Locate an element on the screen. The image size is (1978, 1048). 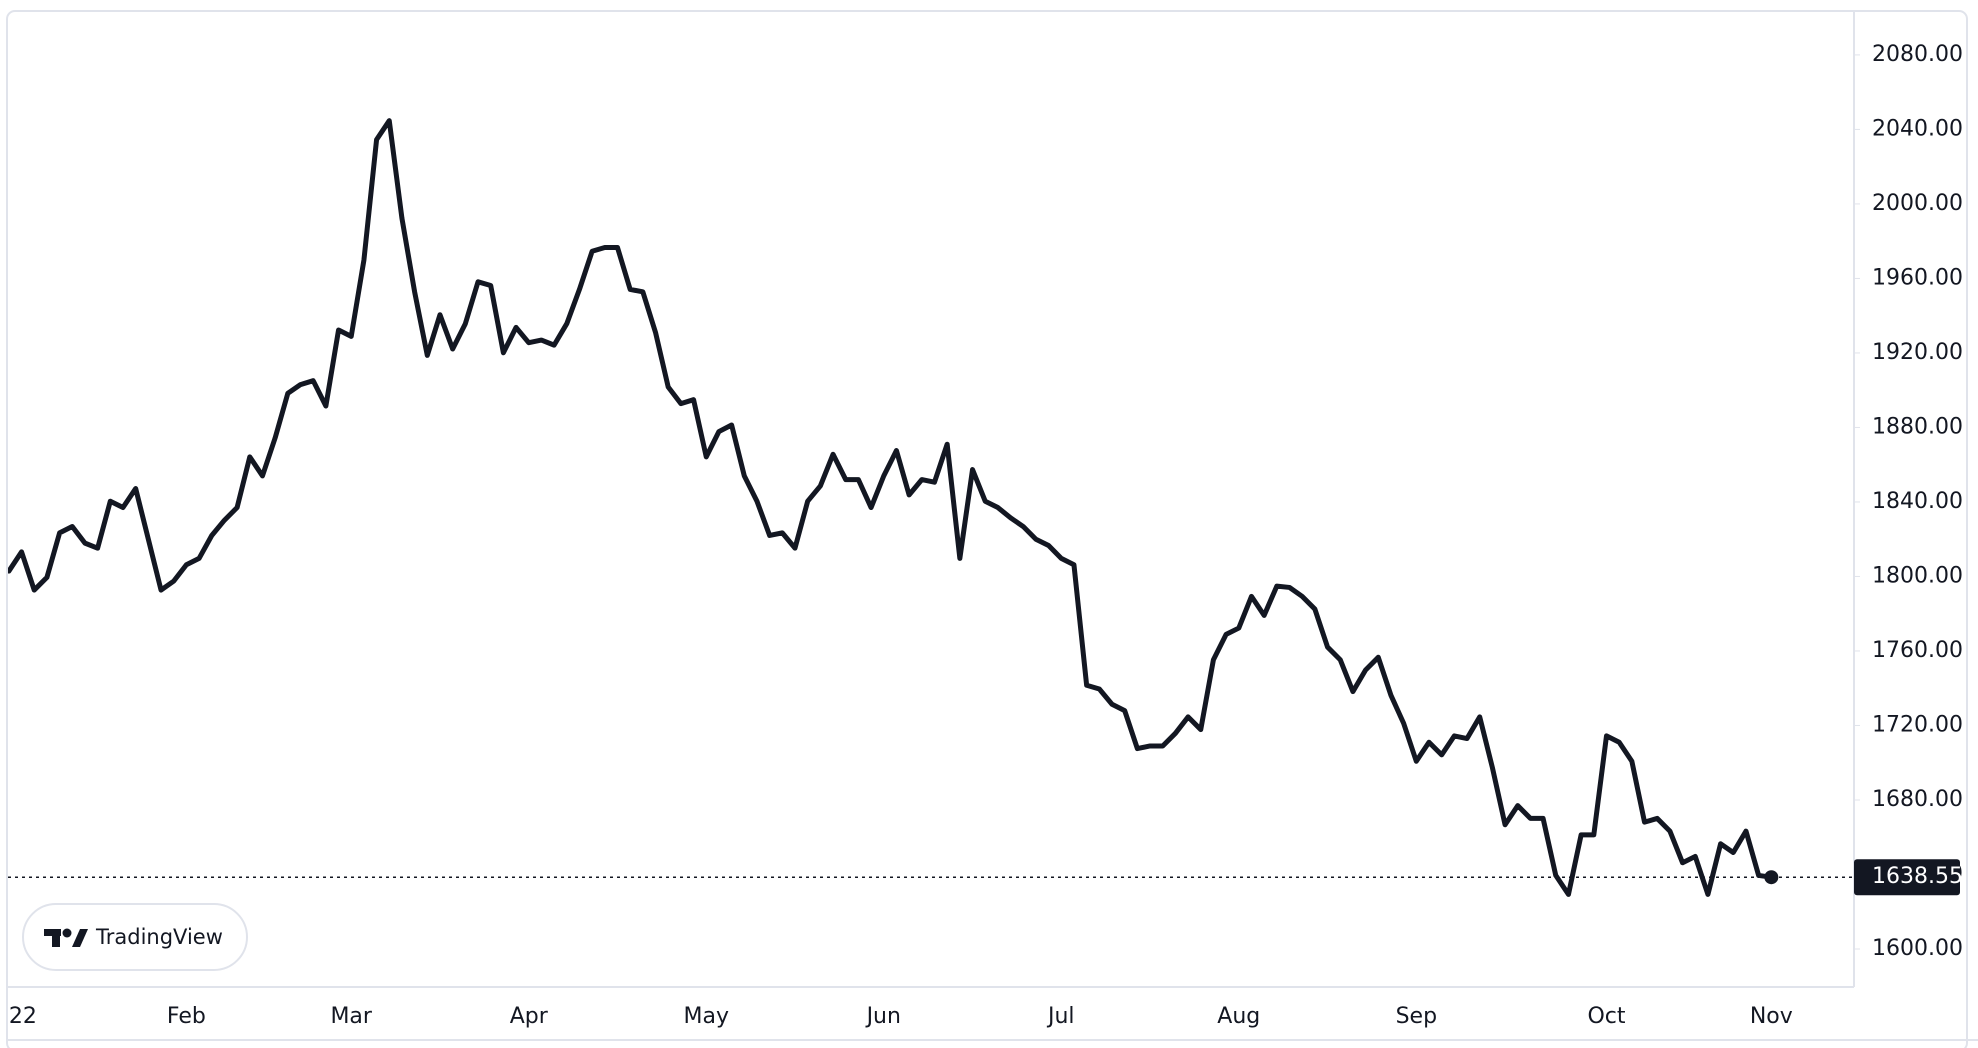
x-tick-label: Sep is located at coordinates (1416, 1016).